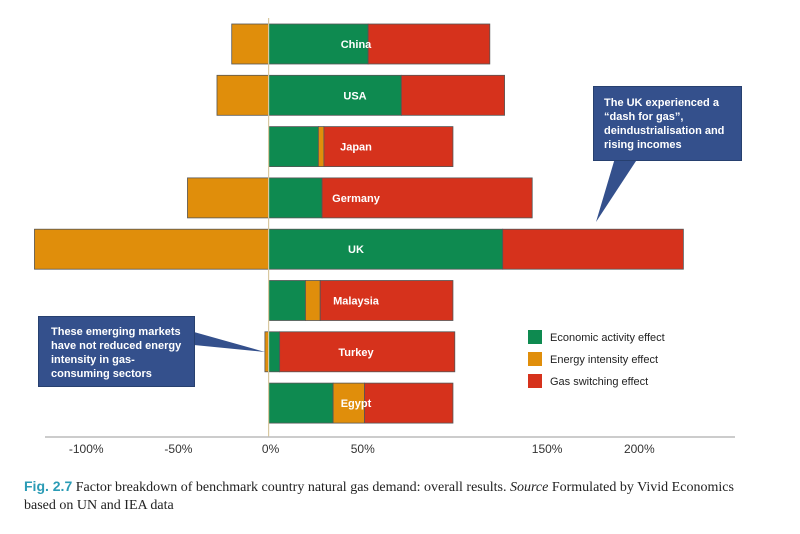  I want to click on bar-turkey-gas, so click(367, 352).